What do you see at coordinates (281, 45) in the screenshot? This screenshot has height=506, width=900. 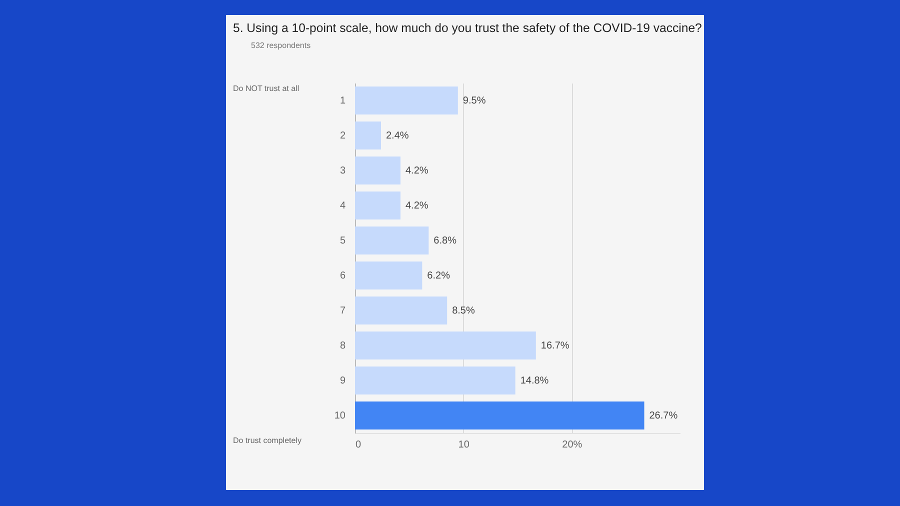 I see `text: 532 respondents` at bounding box center [281, 45].